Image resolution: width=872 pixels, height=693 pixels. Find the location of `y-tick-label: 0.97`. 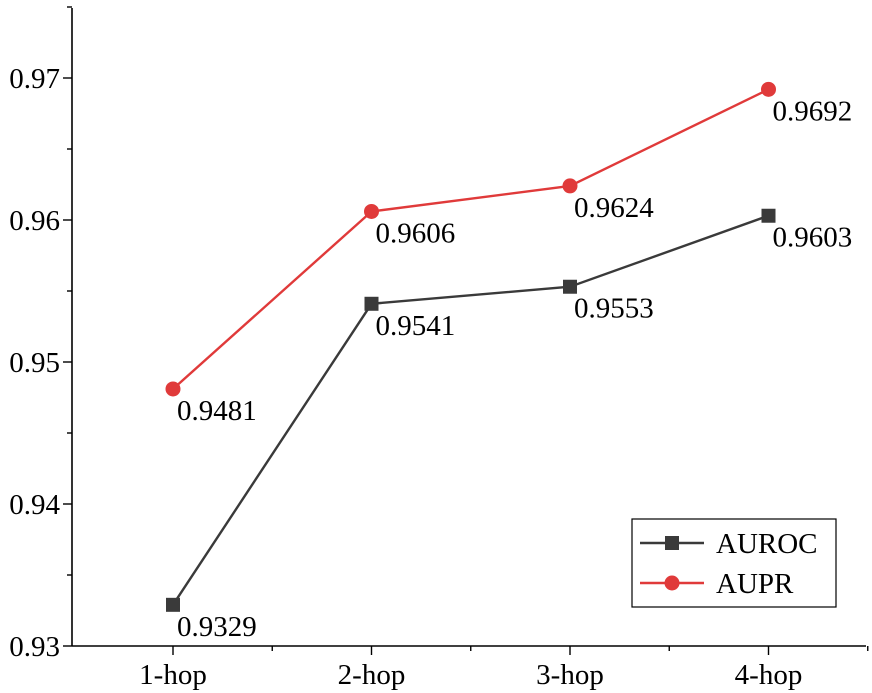

y-tick-label: 0.97 is located at coordinates (34, 79).